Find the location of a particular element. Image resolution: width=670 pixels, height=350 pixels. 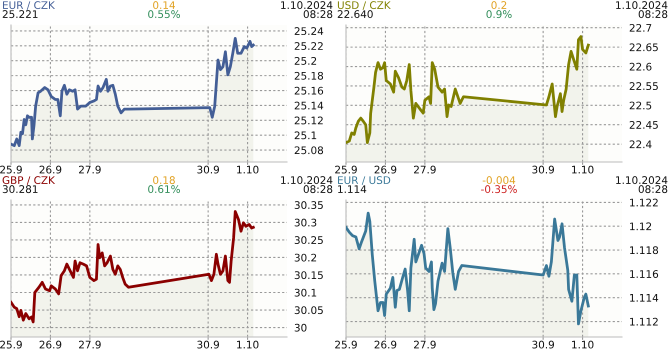

chart-subtitle: 22.640 is located at coordinates (355, 14).